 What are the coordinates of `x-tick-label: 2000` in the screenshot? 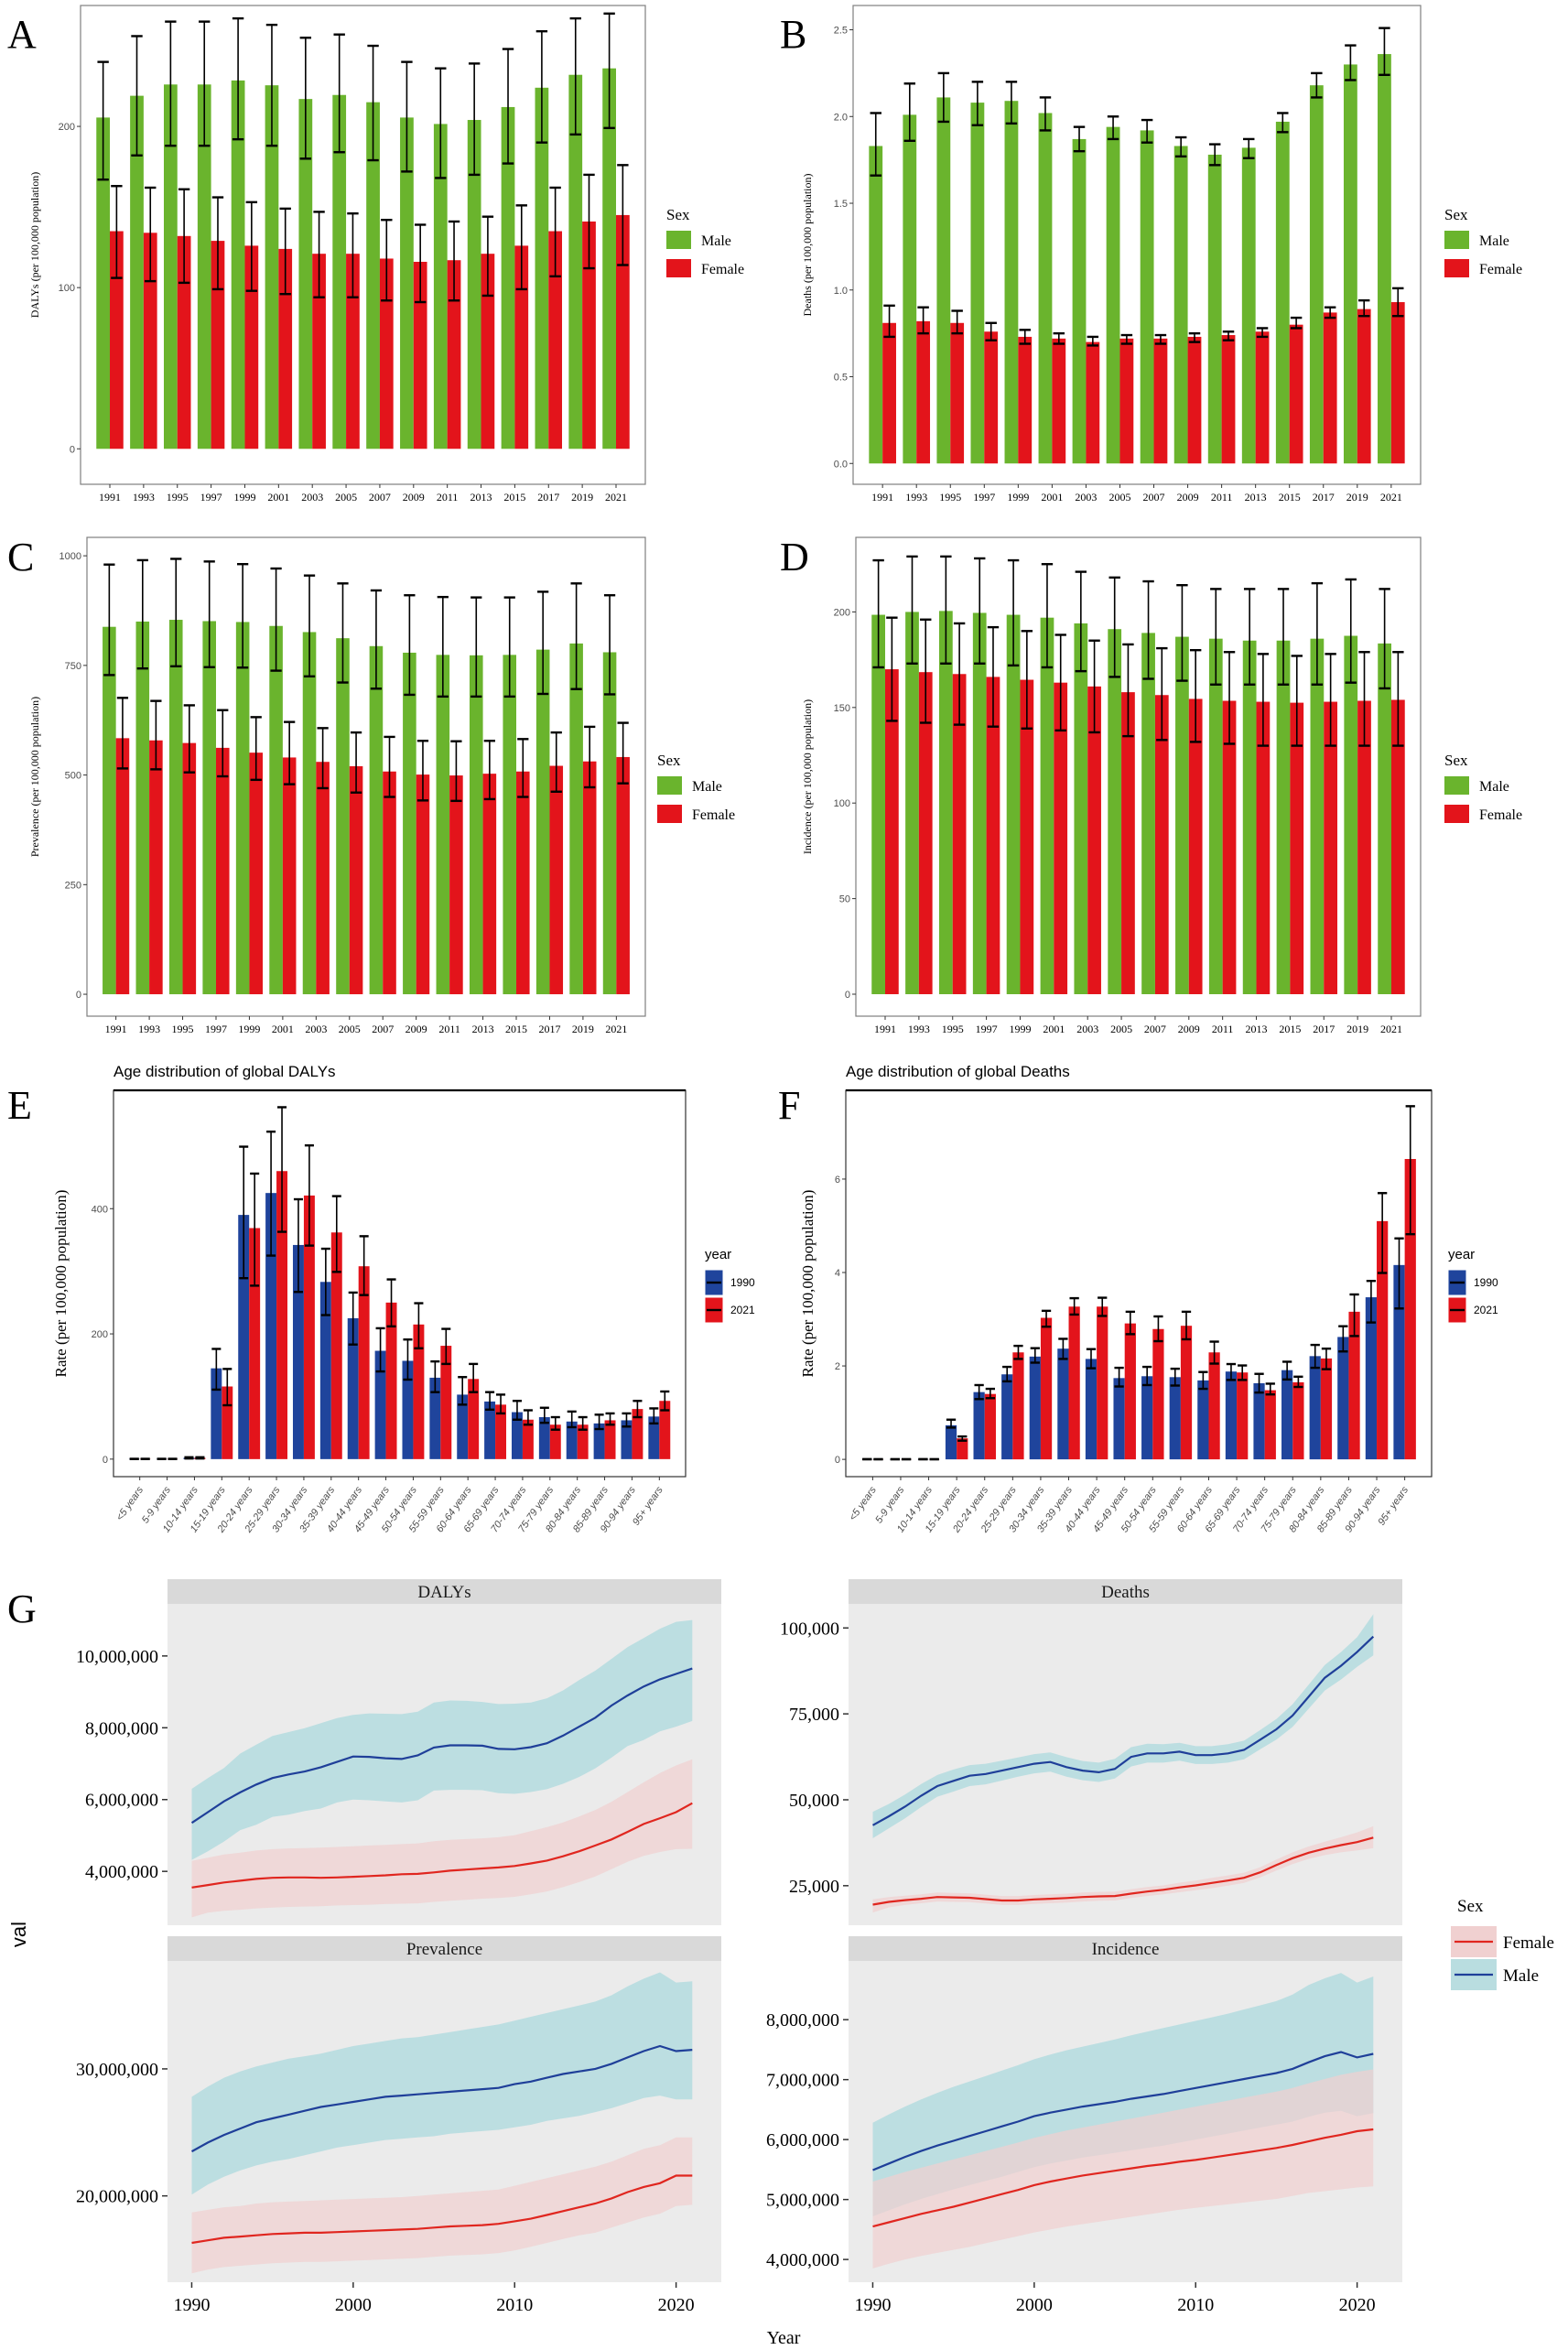 It's located at (353, 2305).